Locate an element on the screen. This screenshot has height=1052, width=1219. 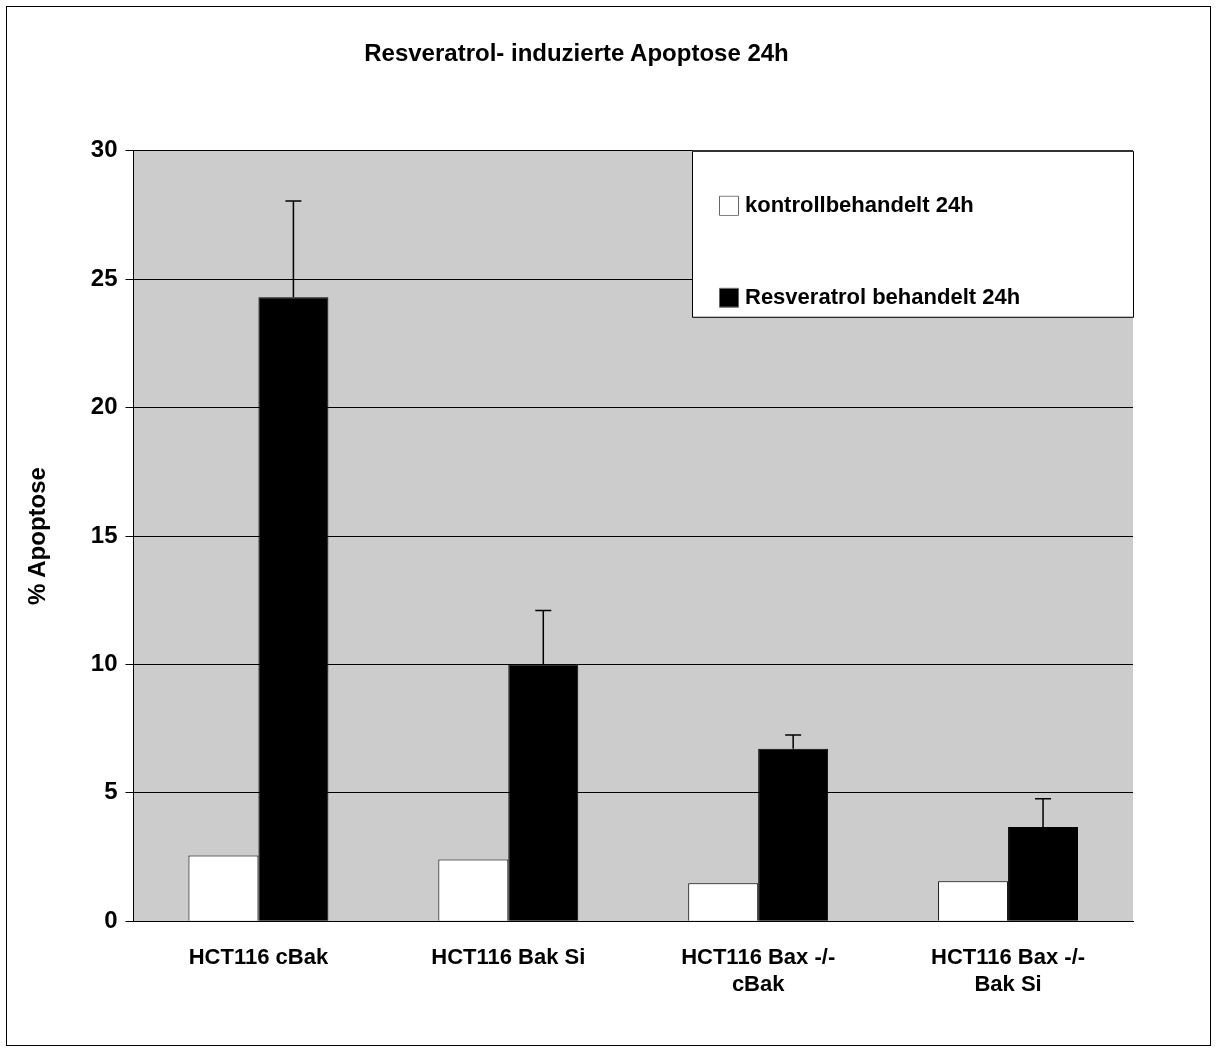
y-tick-label: 5 is located at coordinates (111, 791).